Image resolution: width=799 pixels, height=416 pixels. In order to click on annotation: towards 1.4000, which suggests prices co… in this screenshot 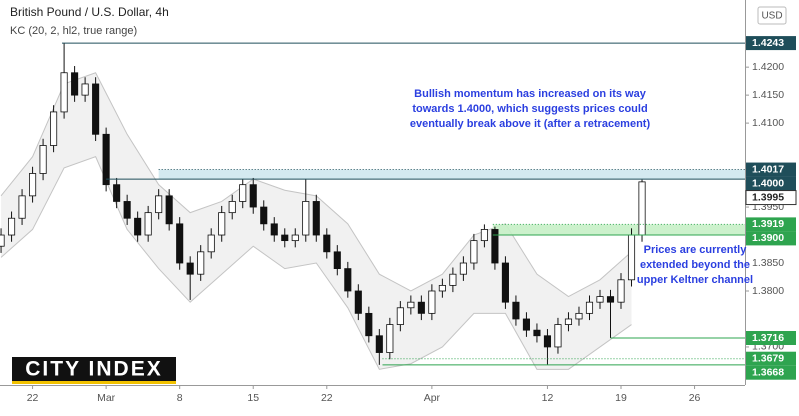, I will do `click(529, 109)`.